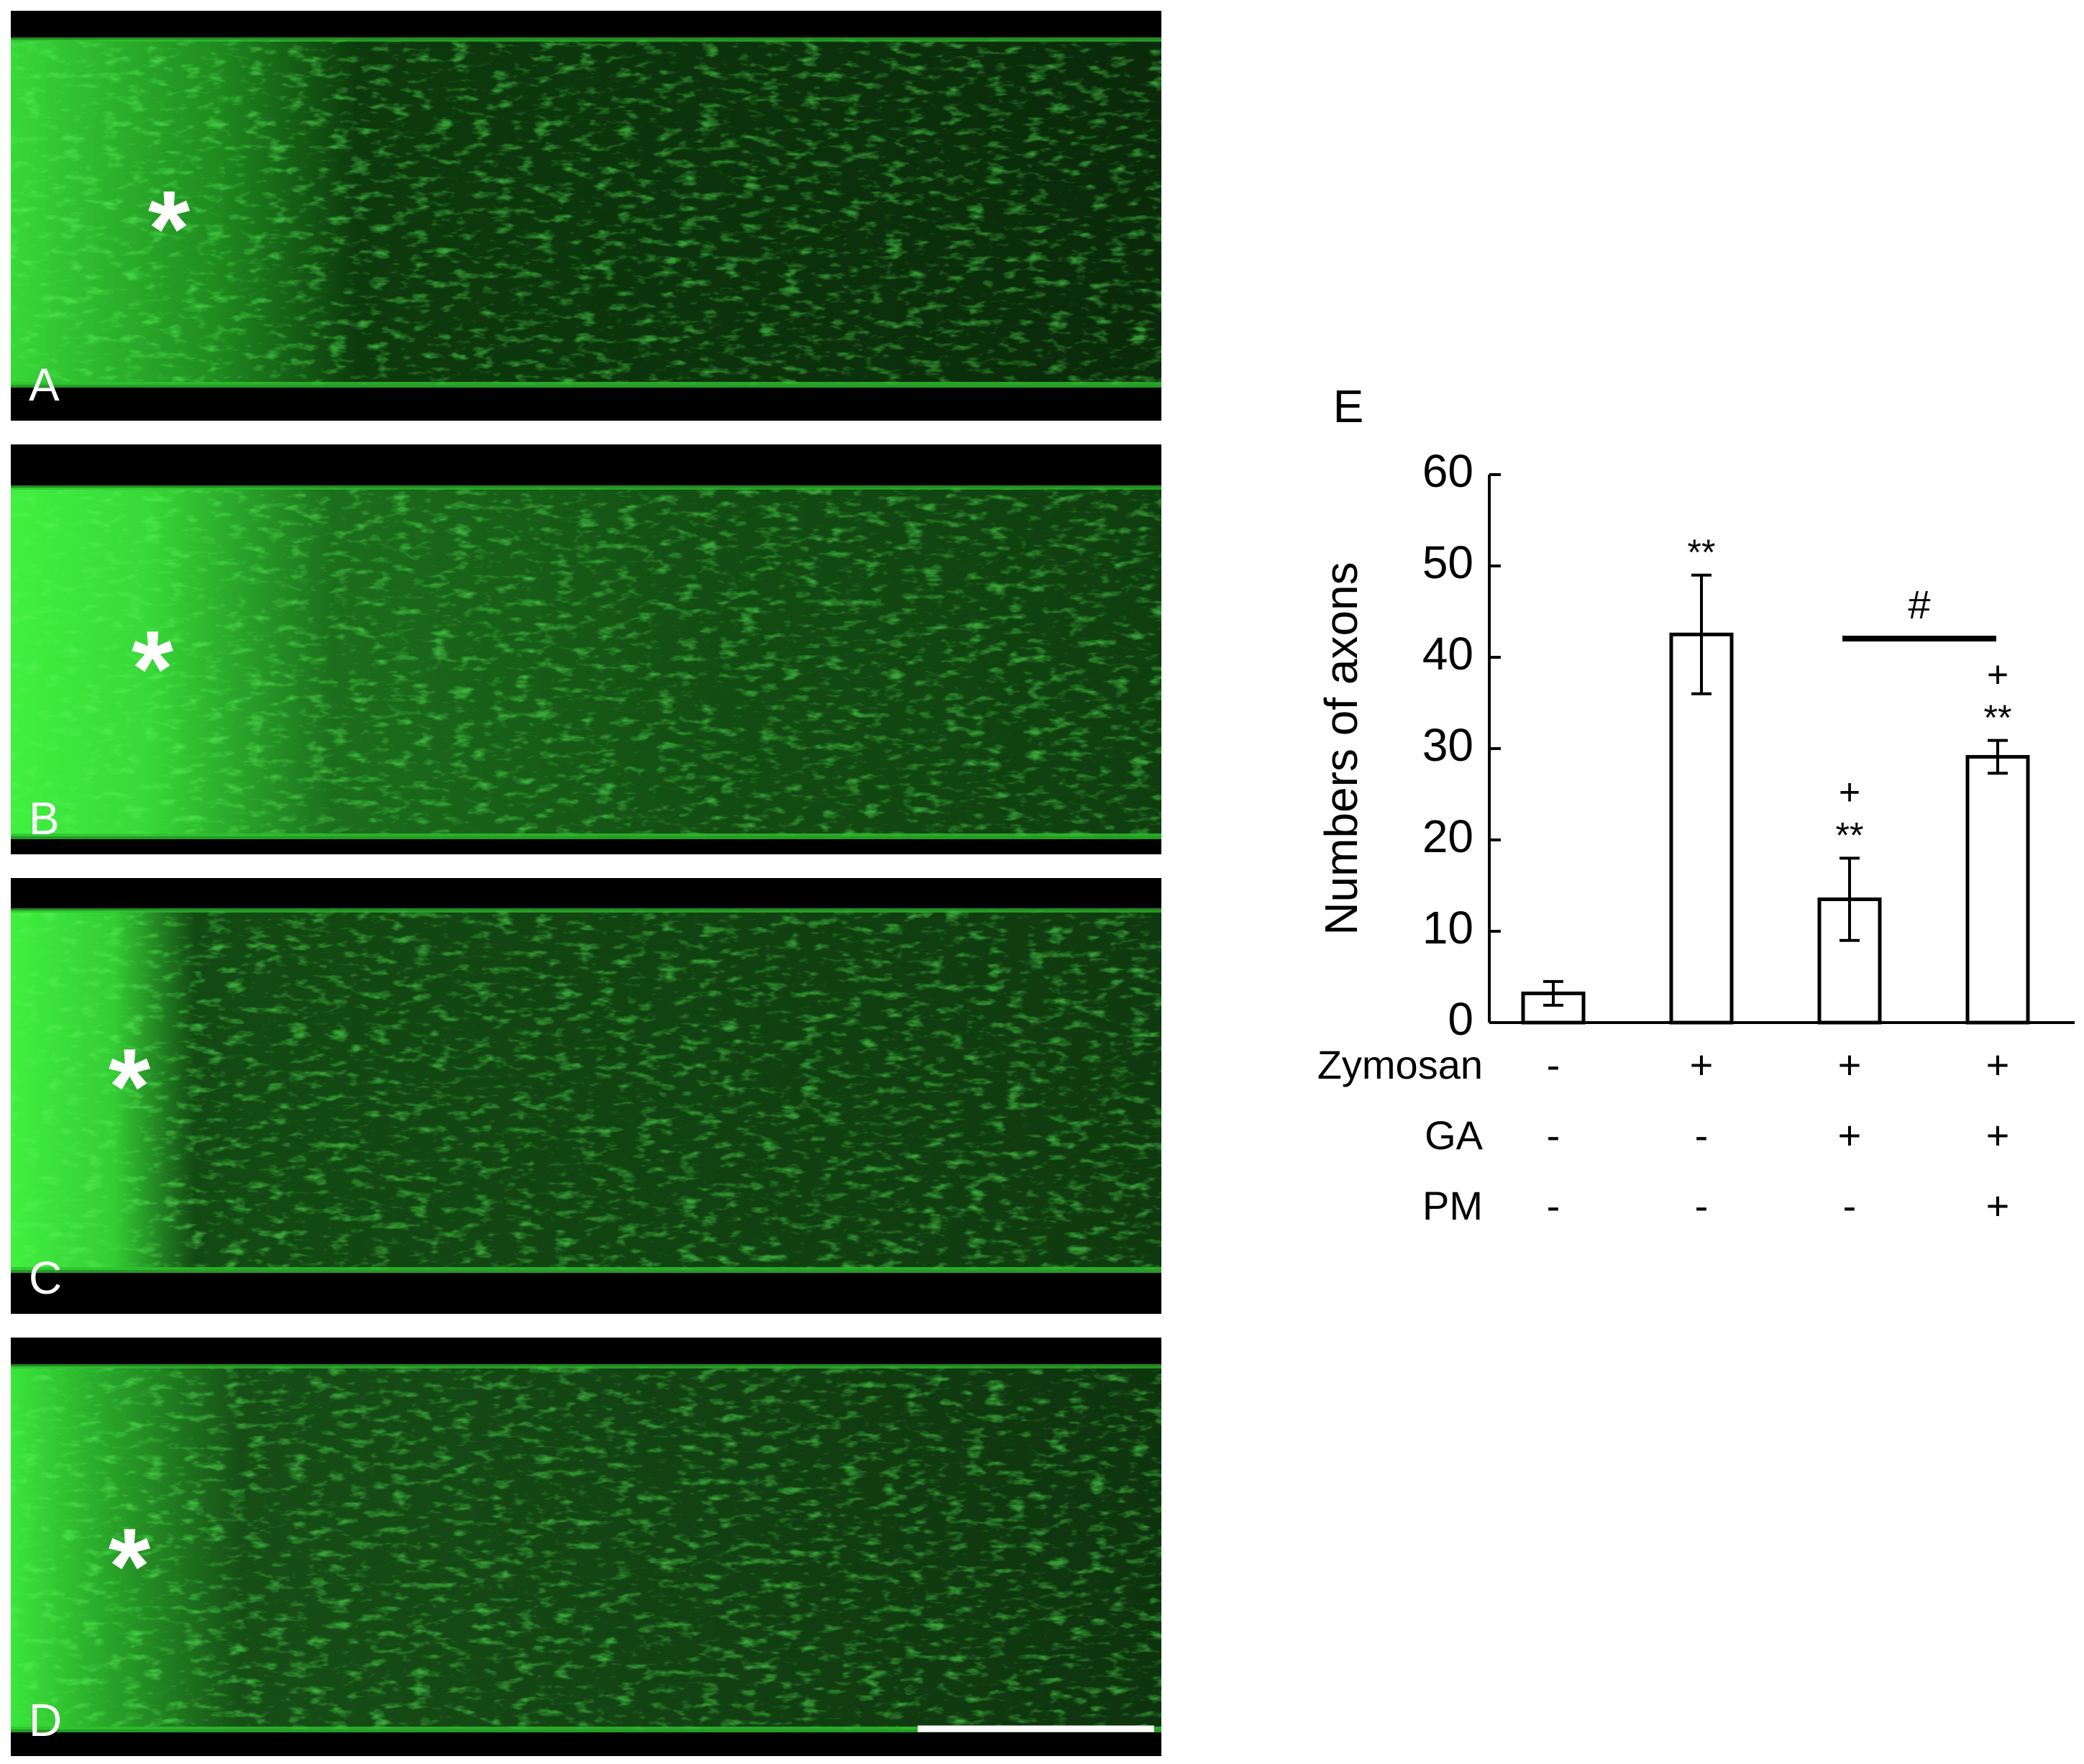 This screenshot has width=2084, height=1764. I want to click on condition-name: GA, so click(1454, 1135).